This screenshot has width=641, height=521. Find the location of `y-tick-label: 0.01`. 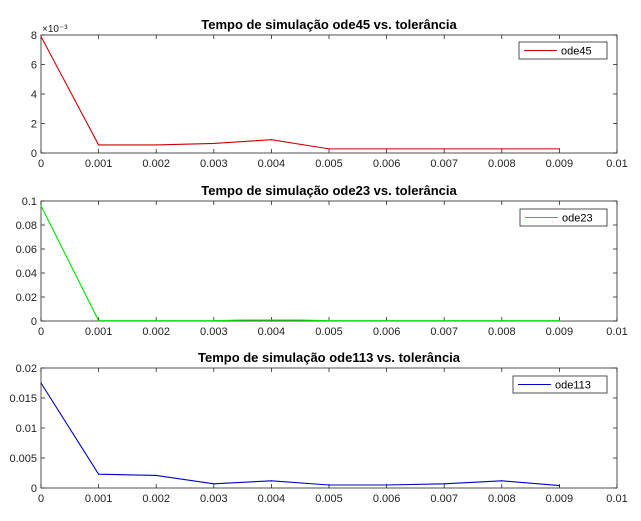

y-tick-label: 0.01 is located at coordinates (26, 429).